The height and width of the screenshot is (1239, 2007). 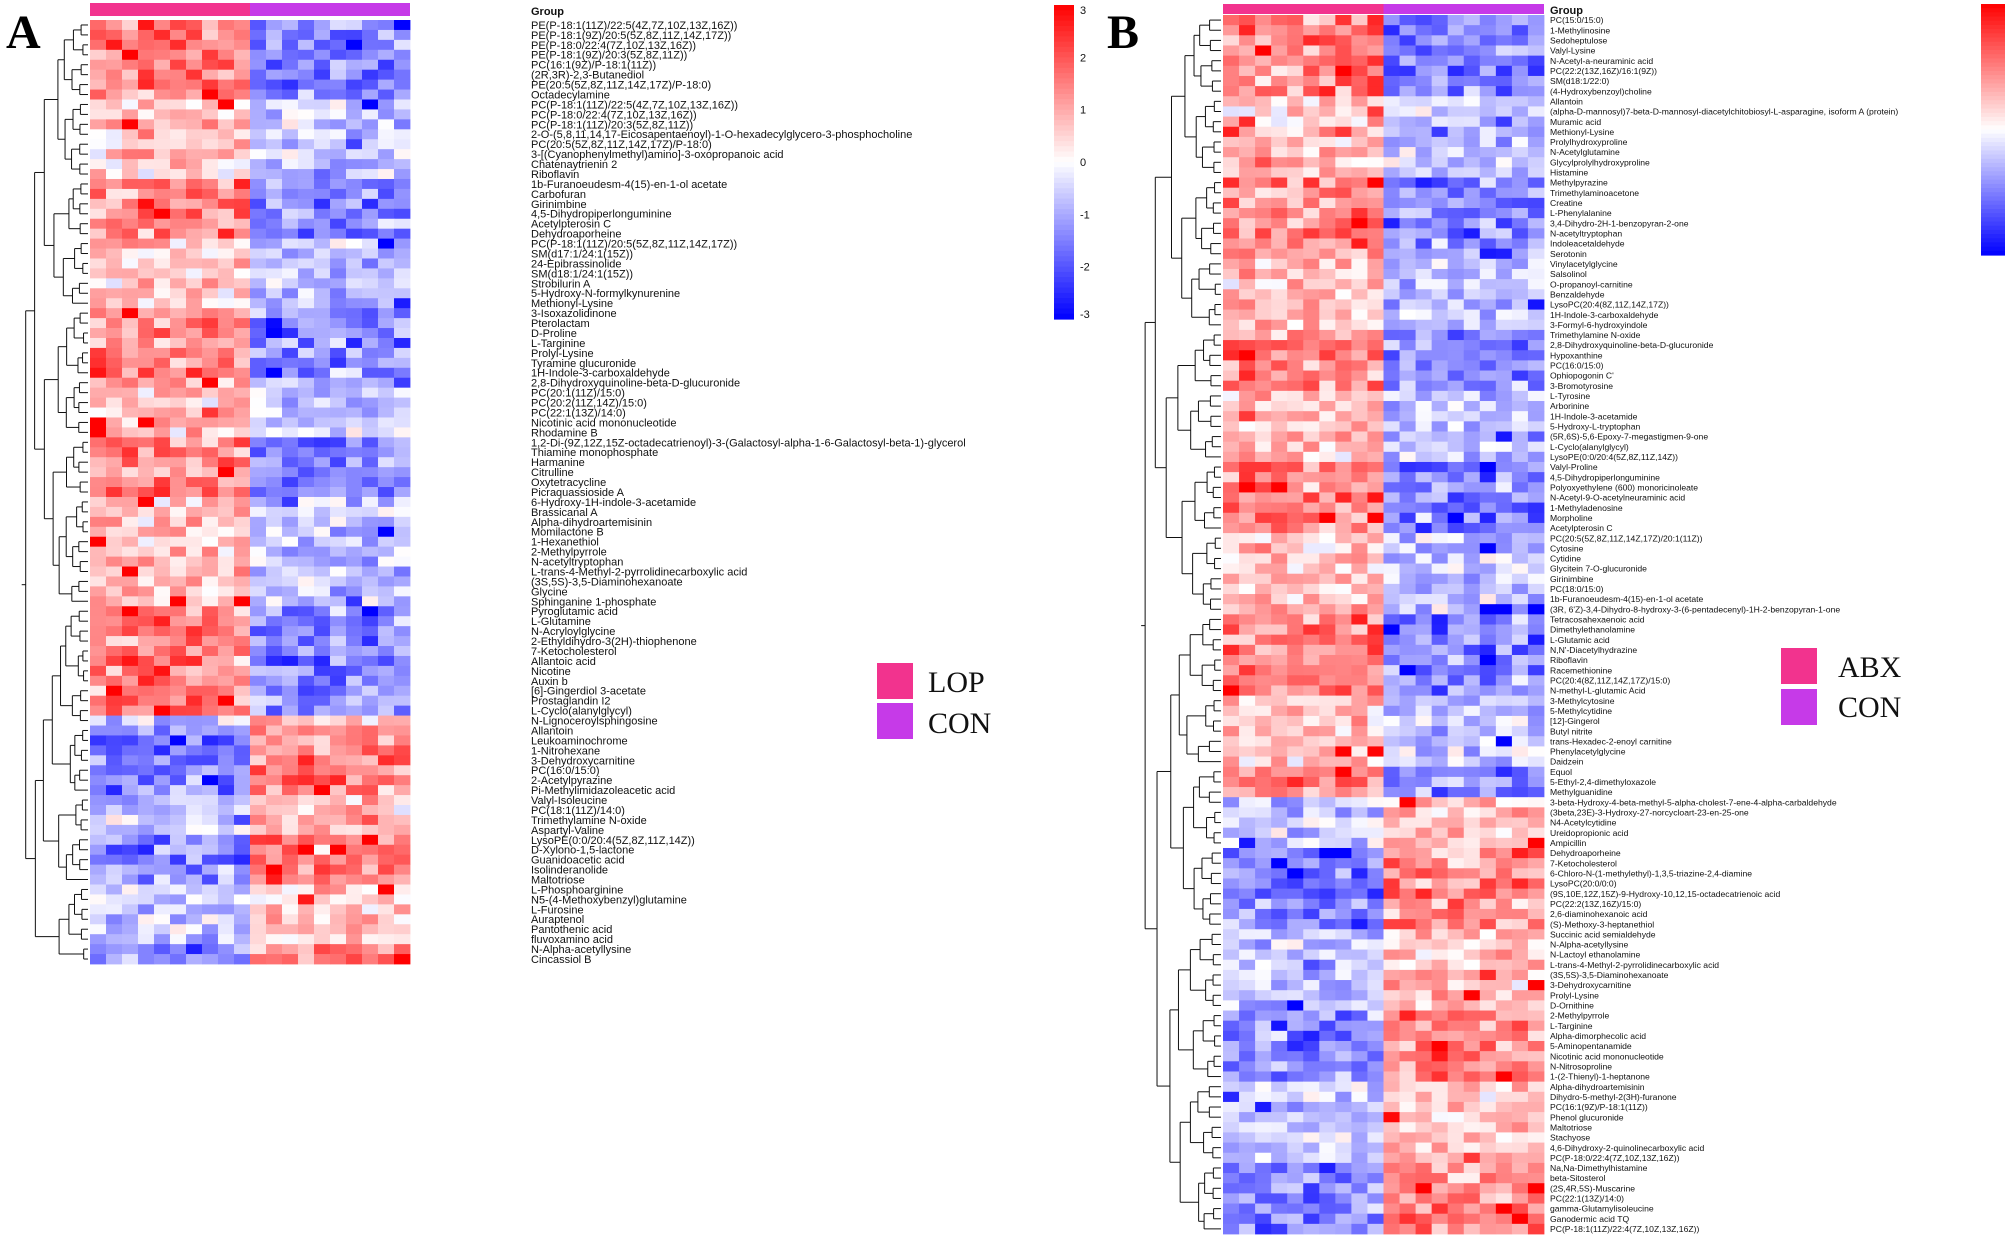 What do you see at coordinates (959, 723) in the screenshot?
I see `panel-a-legend-label-con: CON` at bounding box center [959, 723].